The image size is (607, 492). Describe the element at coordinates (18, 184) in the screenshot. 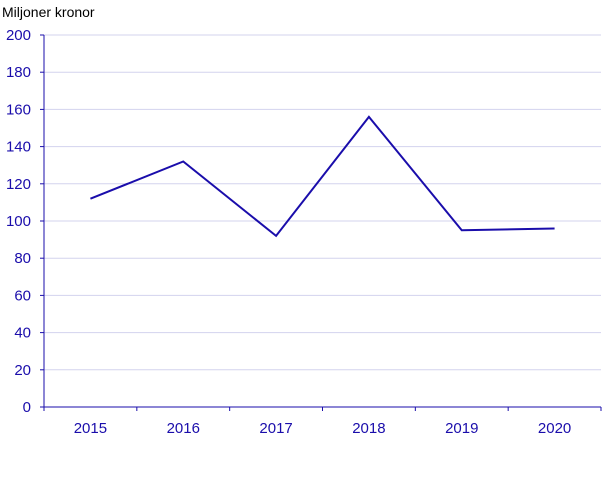

I see `y-tick-label: 120` at that location.